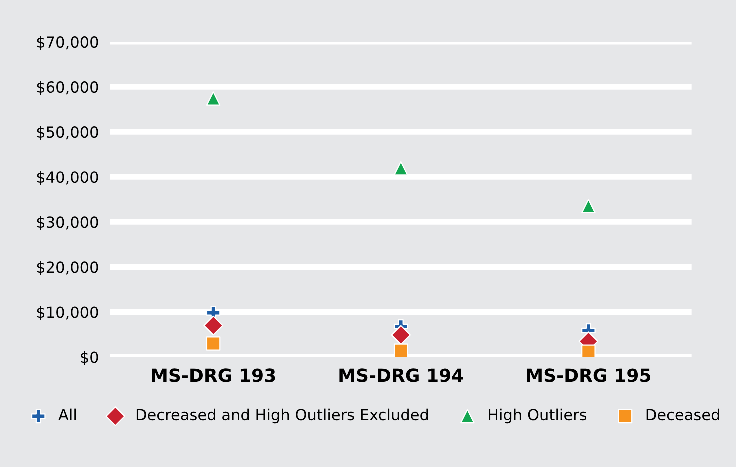 This screenshot has height=467, width=736. What do you see at coordinates (214, 375) in the screenshot?
I see `x-tick-label: MS-DRG 193` at bounding box center [214, 375].